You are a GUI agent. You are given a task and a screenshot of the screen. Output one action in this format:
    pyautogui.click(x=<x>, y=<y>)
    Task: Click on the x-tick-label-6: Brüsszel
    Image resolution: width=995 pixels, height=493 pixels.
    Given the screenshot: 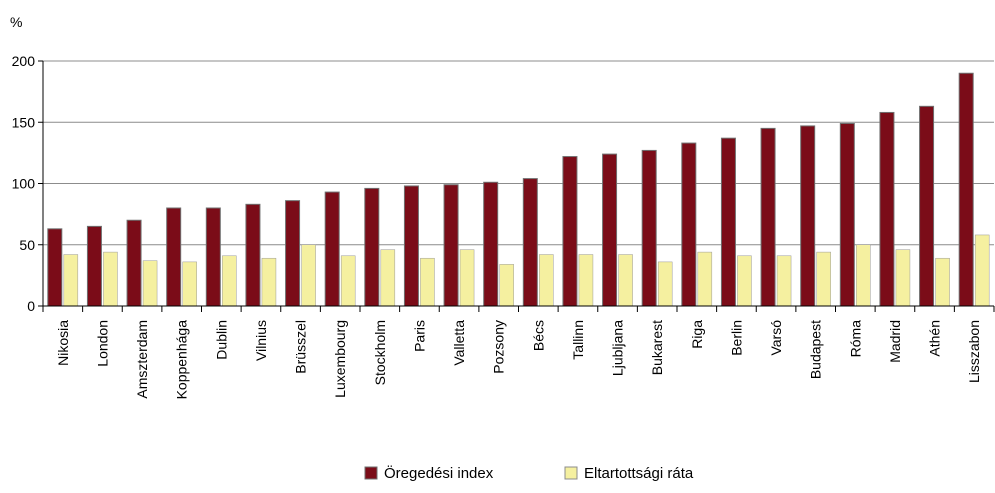 What is the action you would take?
    pyautogui.click(x=301, y=347)
    